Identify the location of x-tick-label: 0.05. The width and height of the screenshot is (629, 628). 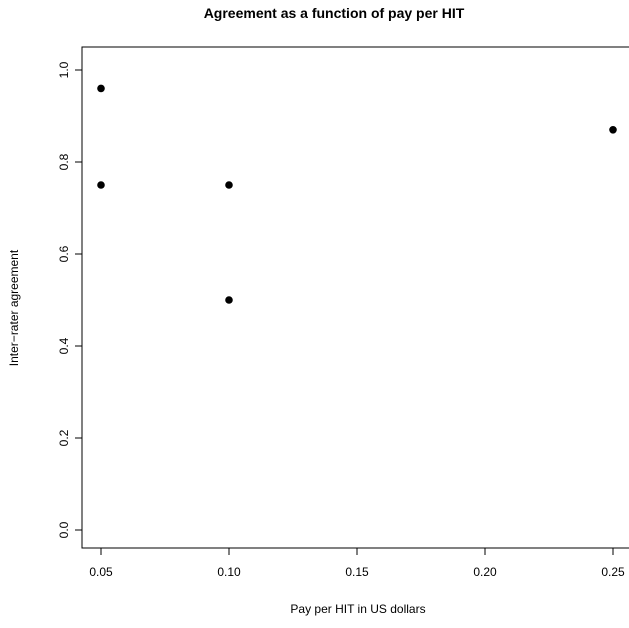
(101, 572).